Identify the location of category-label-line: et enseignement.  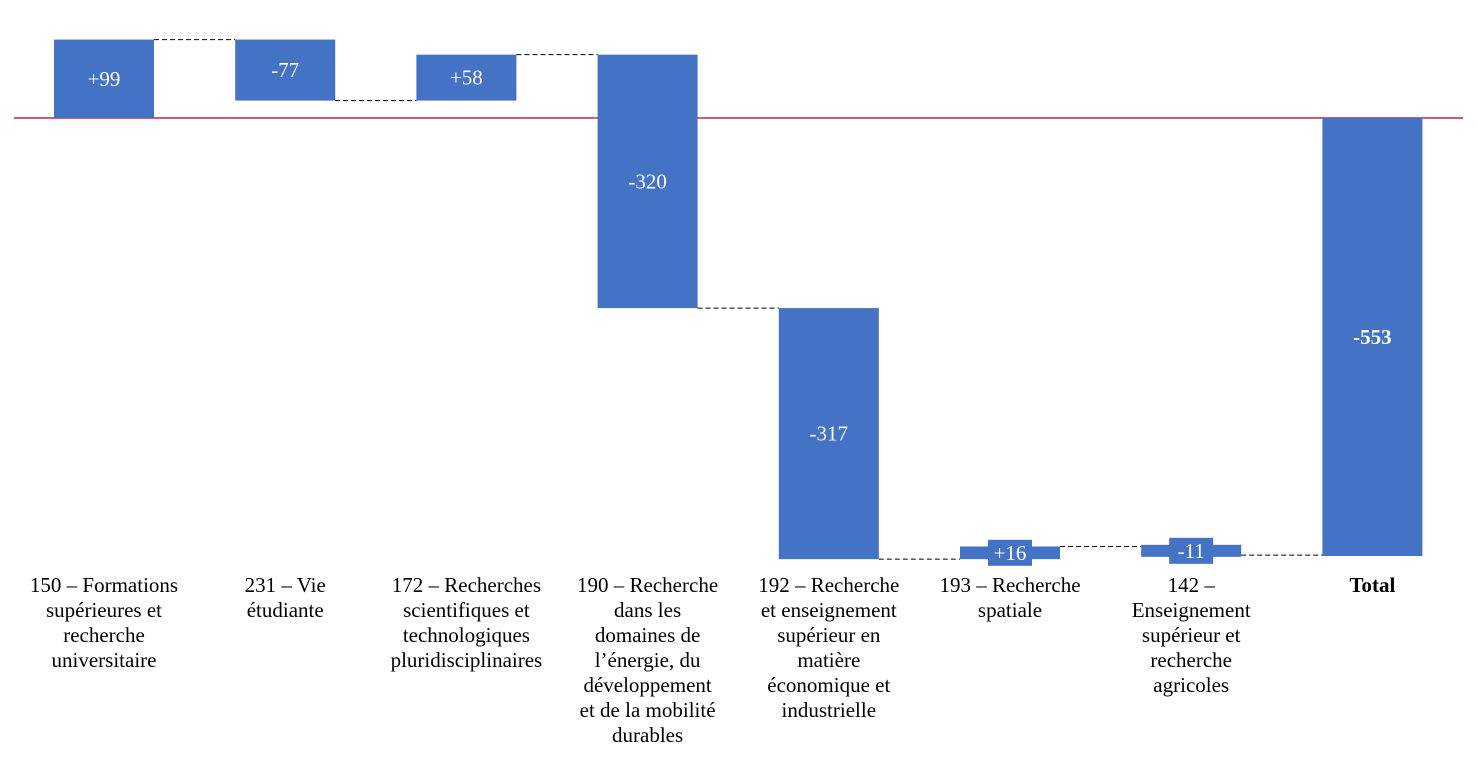
(829, 610).